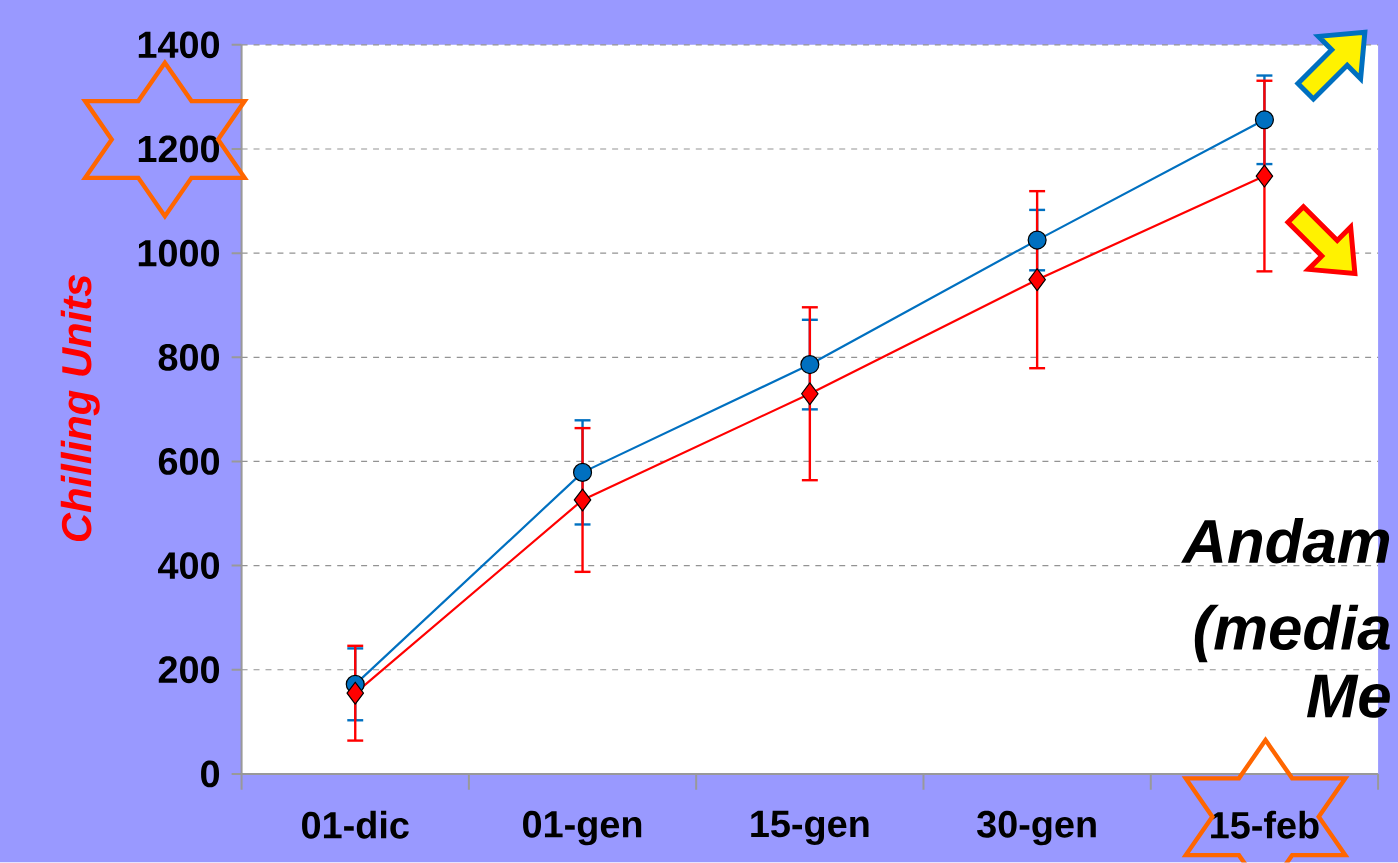 The height and width of the screenshot is (863, 1398). Describe the element at coordinates (179, 253) in the screenshot. I see `y-tick-label: 1000` at that location.